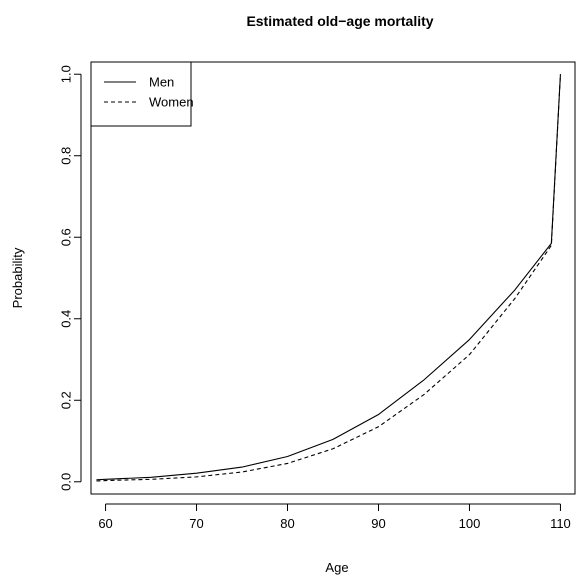 The image size is (584, 583). I want to click on x-tick-label: 70, so click(196, 523).